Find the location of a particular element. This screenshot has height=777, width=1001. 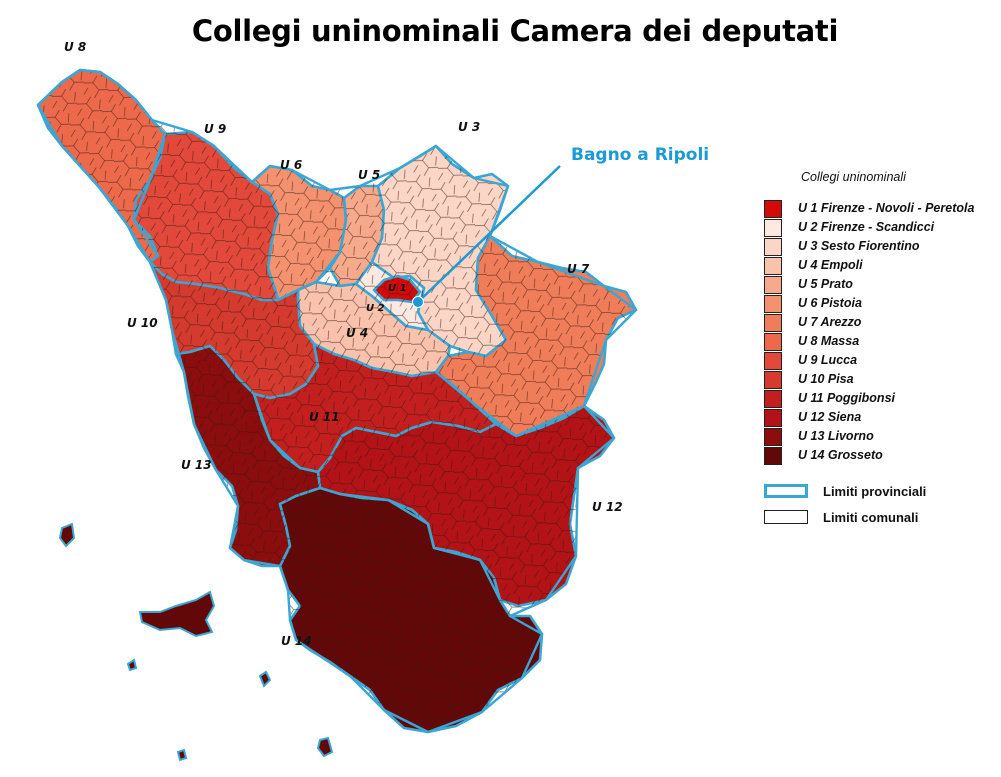

map-label-u14: U 14 is located at coordinates (296, 641).